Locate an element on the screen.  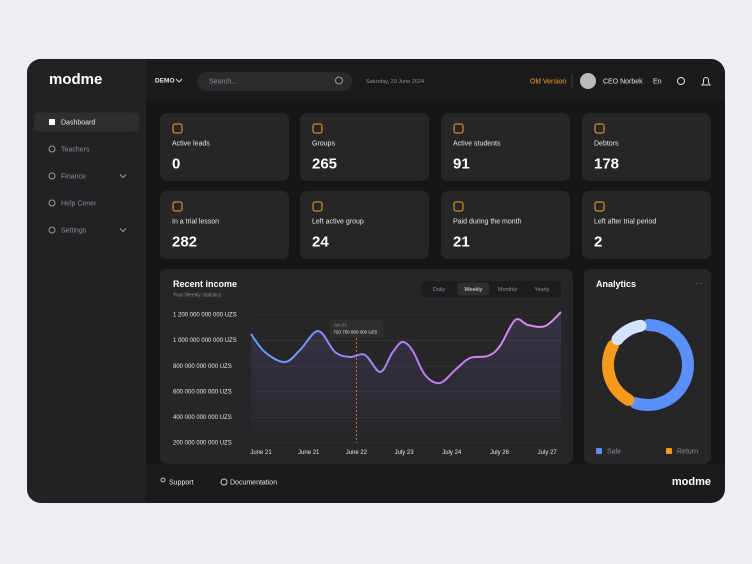
stat-label: Groups is located at coordinates (323, 143).